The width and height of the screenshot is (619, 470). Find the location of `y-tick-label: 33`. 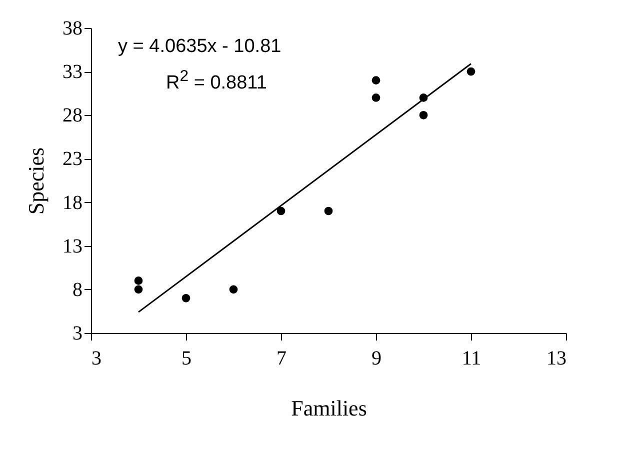

y-tick-label: 33 is located at coordinates (72, 72).